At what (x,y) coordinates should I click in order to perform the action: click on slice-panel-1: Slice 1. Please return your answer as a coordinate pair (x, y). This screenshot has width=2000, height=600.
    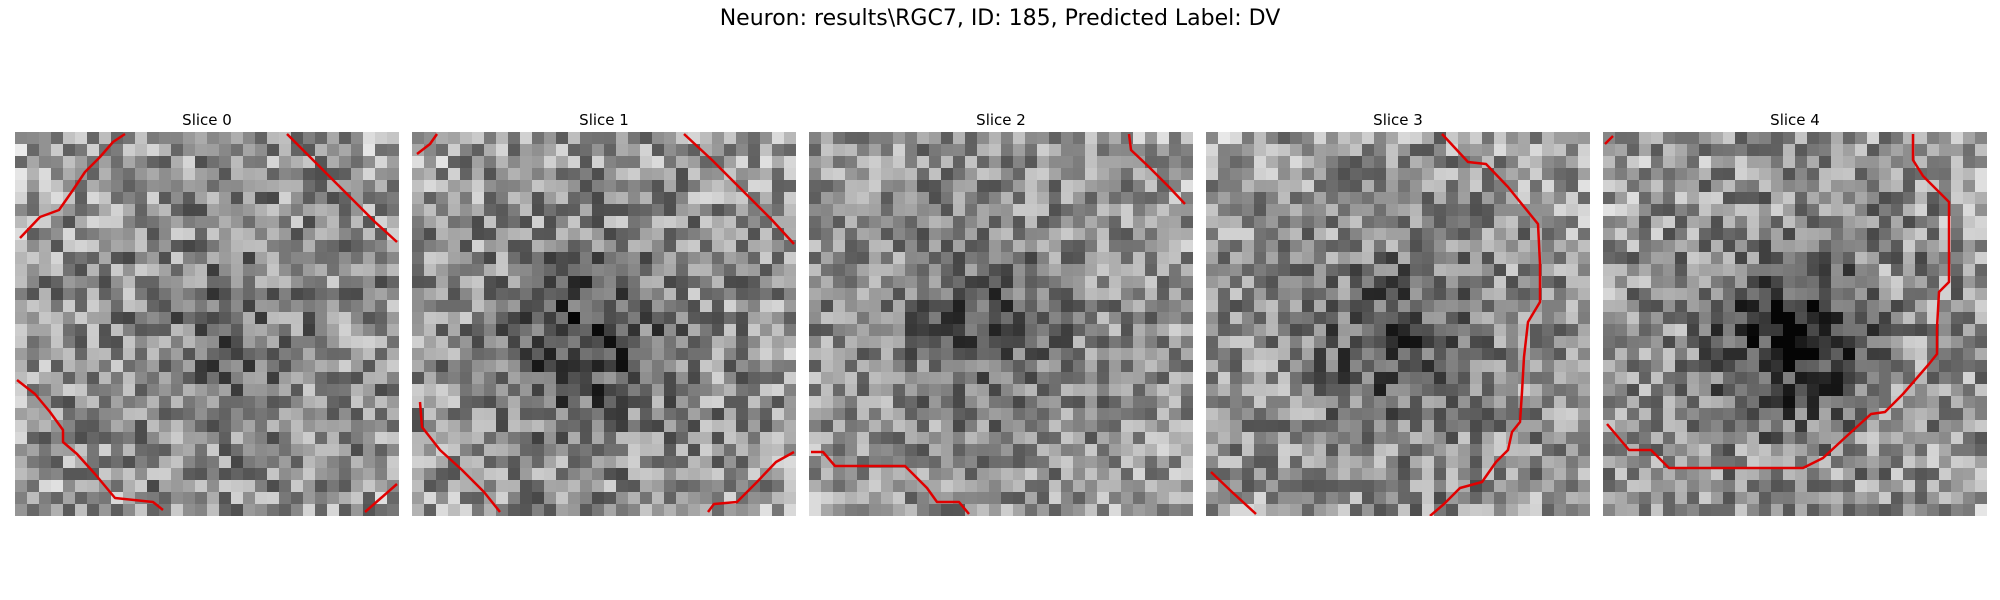
    Looking at the image, I should click on (604, 312).